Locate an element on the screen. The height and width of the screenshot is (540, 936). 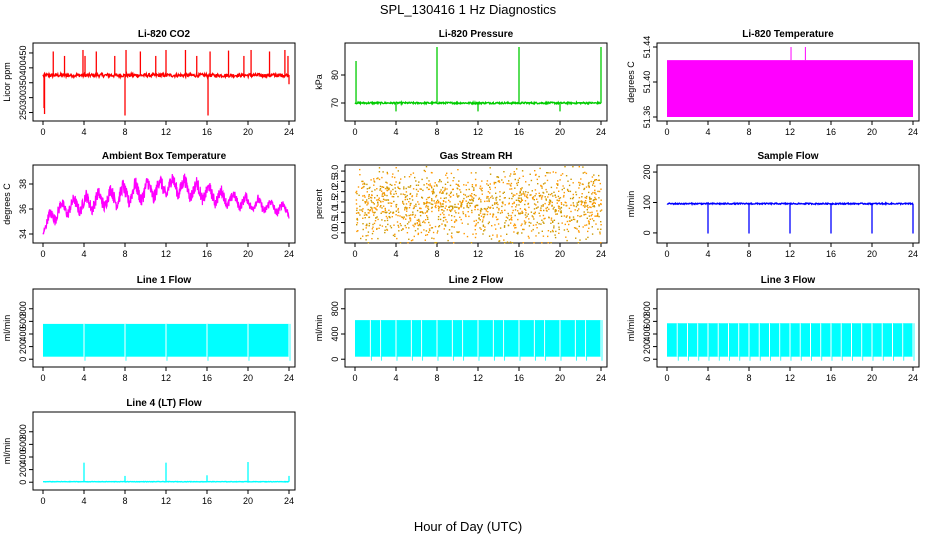
y-tick-label: 1.0 is located at coordinates (335, 212).